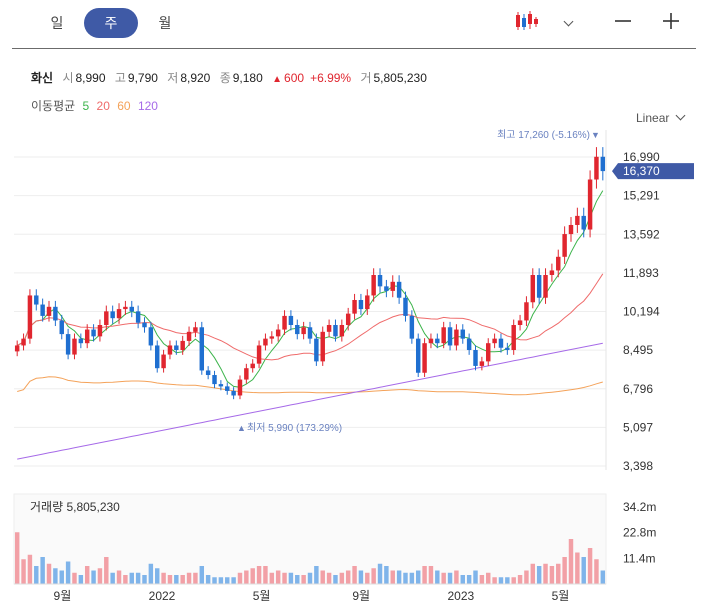 The height and width of the screenshot is (614, 707). What do you see at coordinates (42, 78) in the screenshot?
I see `stock-name: 화신` at bounding box center [42, 78].